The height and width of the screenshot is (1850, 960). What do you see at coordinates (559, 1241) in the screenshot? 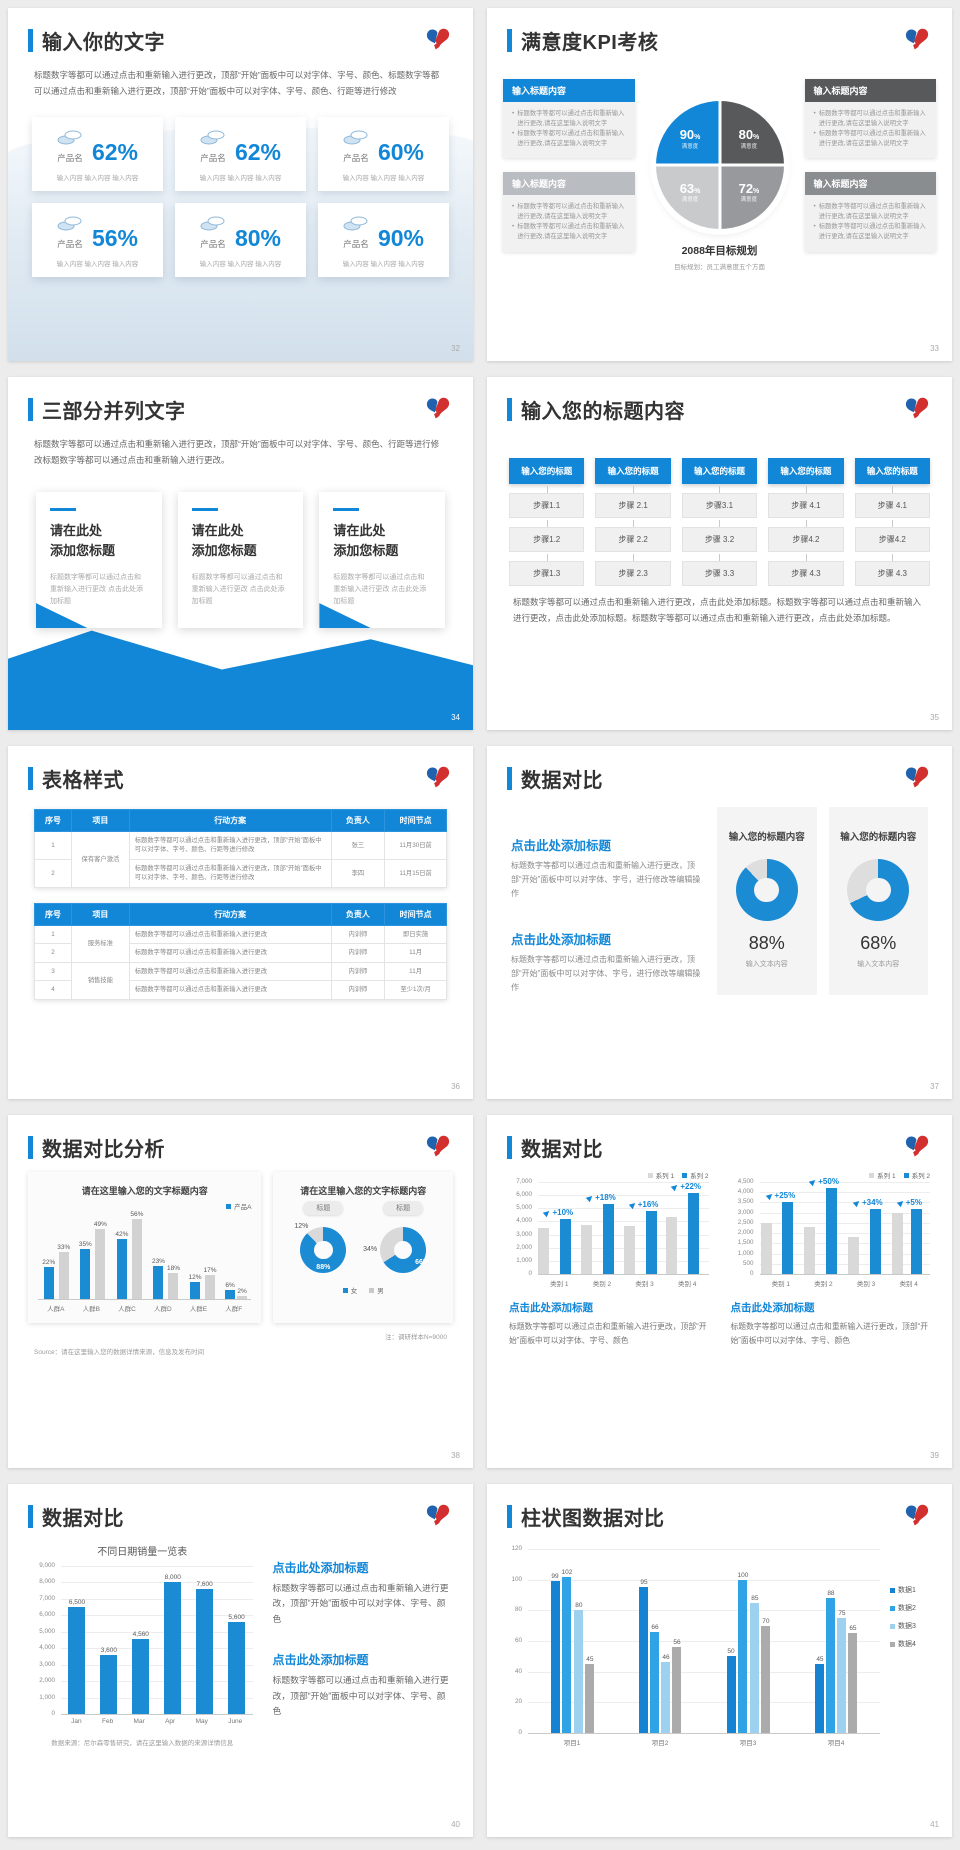
I see `bar-group: +10%` at bounding box center [559, 1241].